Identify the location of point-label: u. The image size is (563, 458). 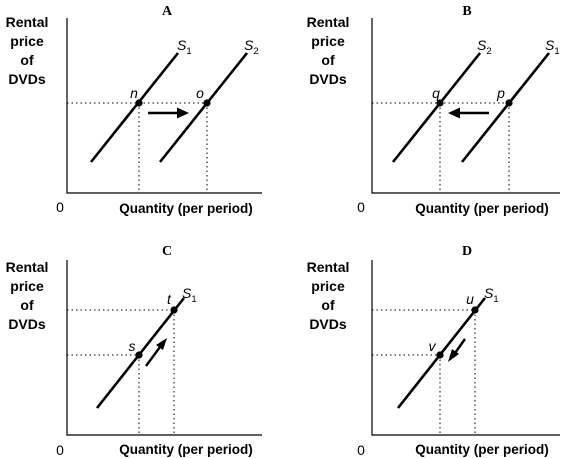
(470, 299).